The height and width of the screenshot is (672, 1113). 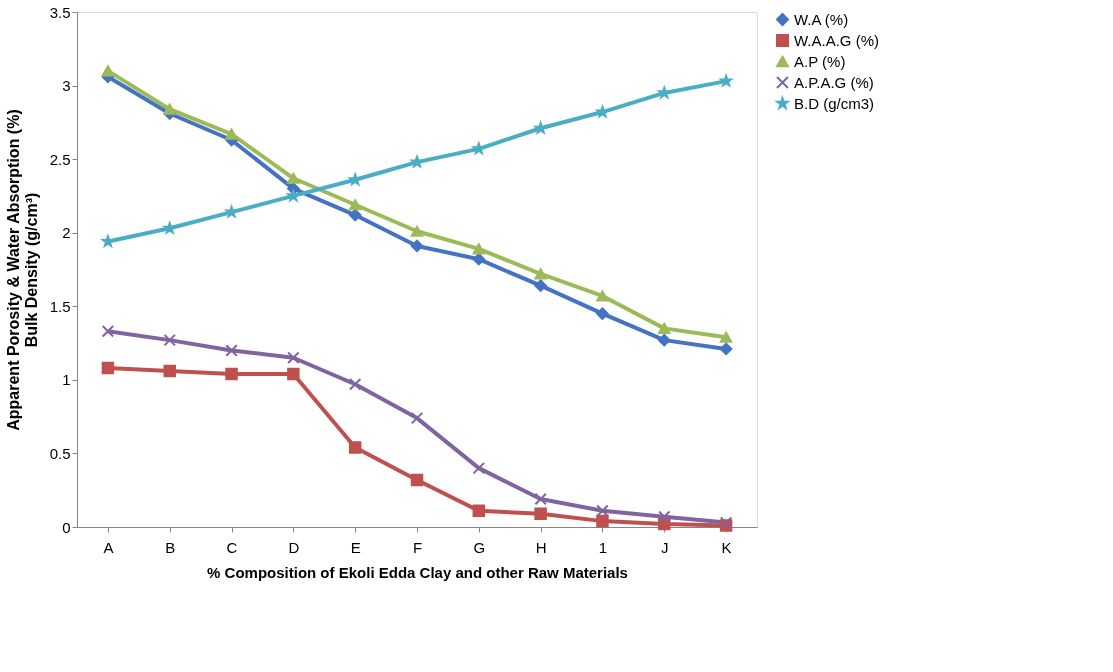 What do you see at coordinates (66, 527) in the screenshot?
I see `y-tick-label: 0` at bounding box center [66, 527].